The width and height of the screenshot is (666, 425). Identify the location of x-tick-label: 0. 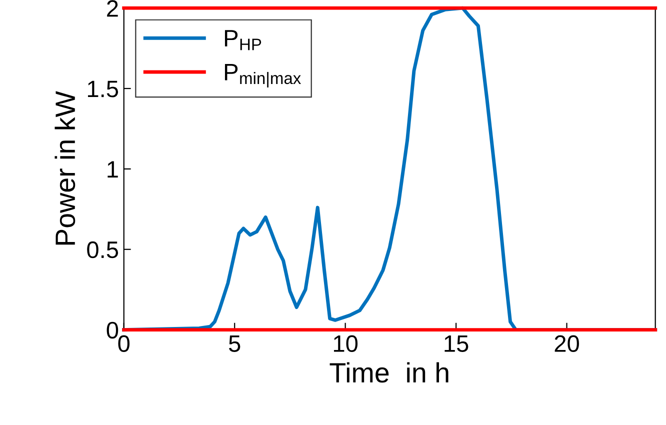
(124, 343).